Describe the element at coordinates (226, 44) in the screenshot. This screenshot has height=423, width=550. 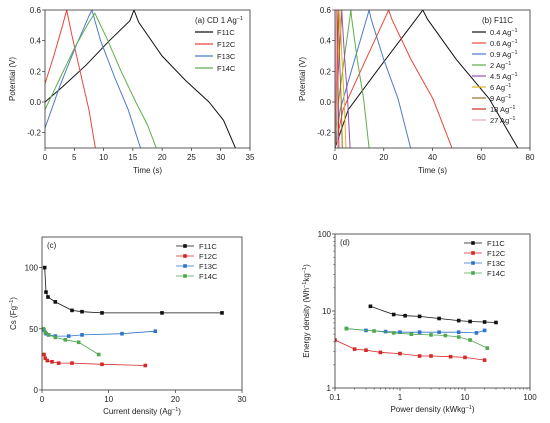
I see `legend-label-F12C: F12C` at that location.